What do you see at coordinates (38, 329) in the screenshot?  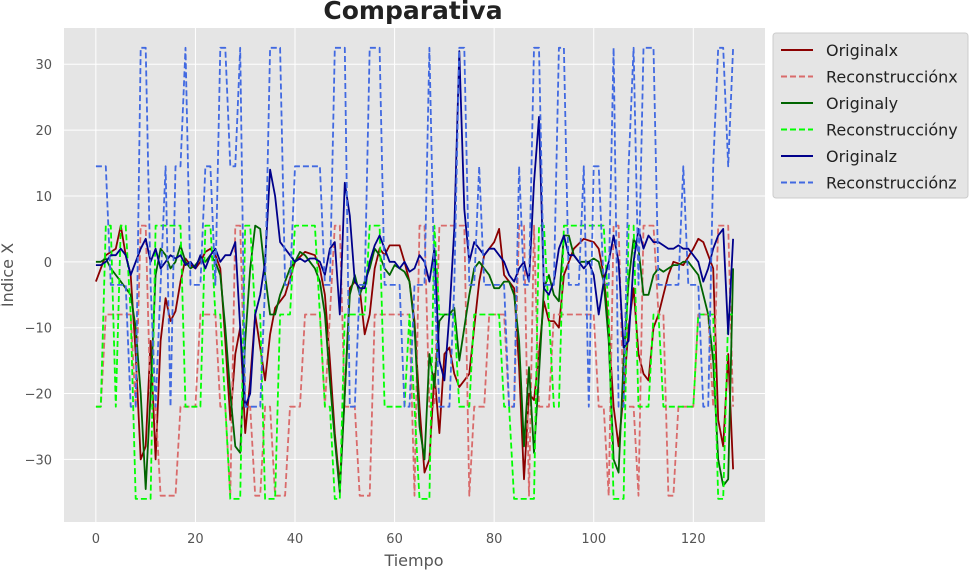 I see `y-tick-label: −10` at bounding box center [38, 329].